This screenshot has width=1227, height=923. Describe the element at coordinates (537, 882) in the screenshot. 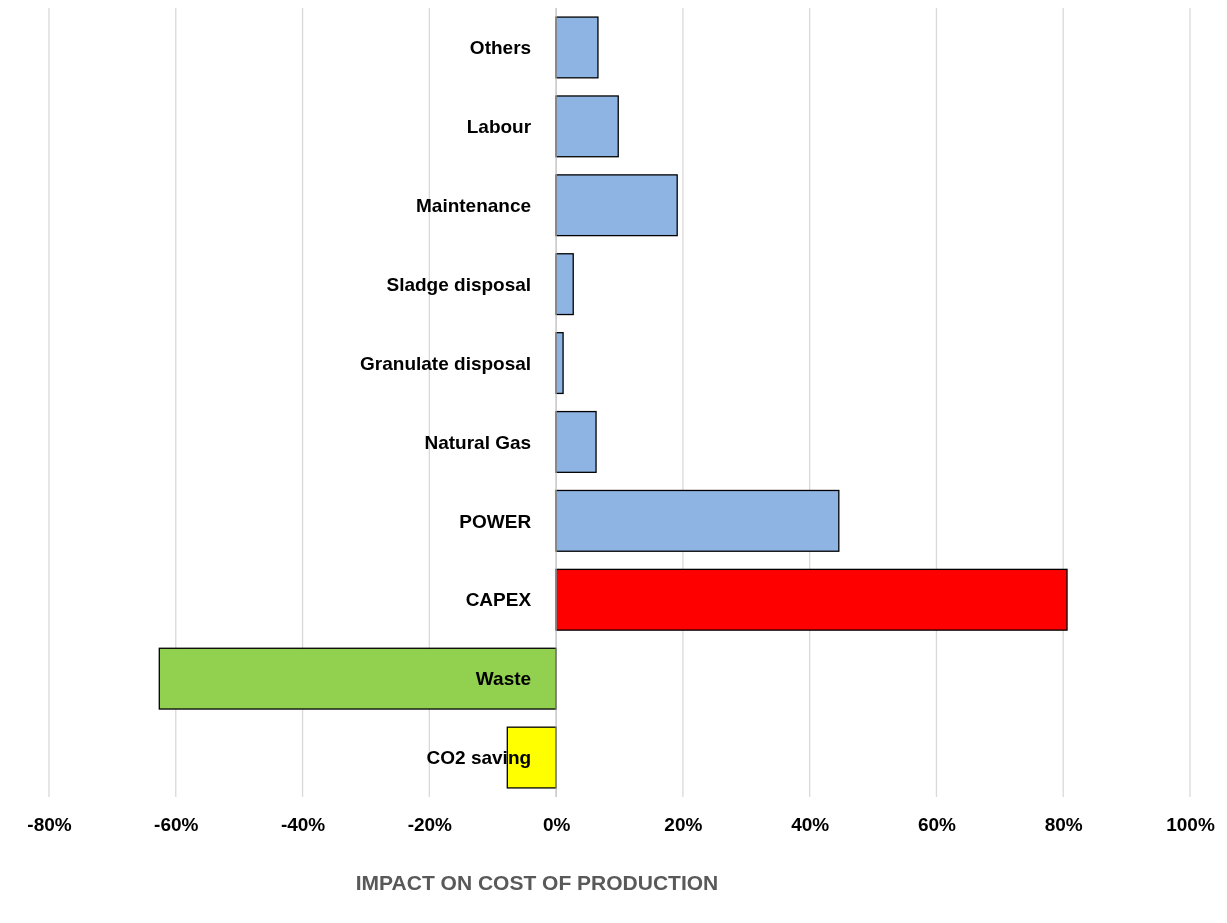

I see `x-axis-title: IMPACT ON COST OF PRODUCTION` at that location.